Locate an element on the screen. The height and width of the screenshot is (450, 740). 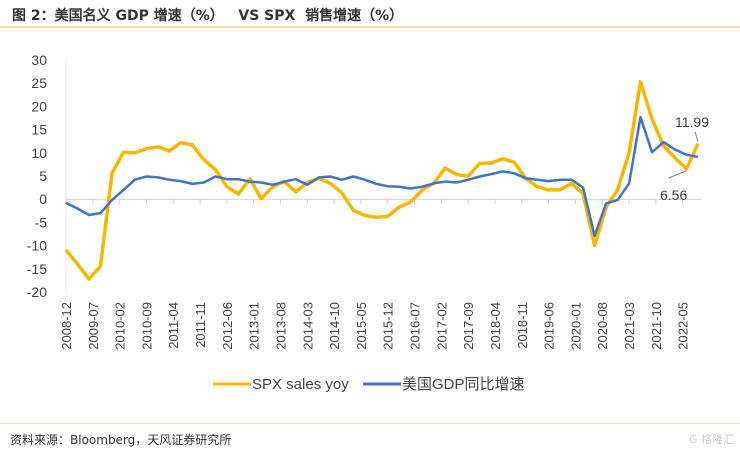
y-tick-label: -5 is located at coordinates (41, 222).